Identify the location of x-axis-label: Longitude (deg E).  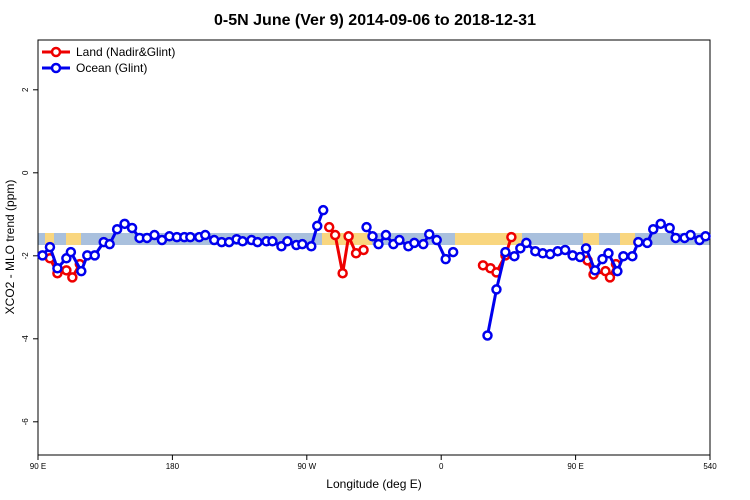
(373, 484).